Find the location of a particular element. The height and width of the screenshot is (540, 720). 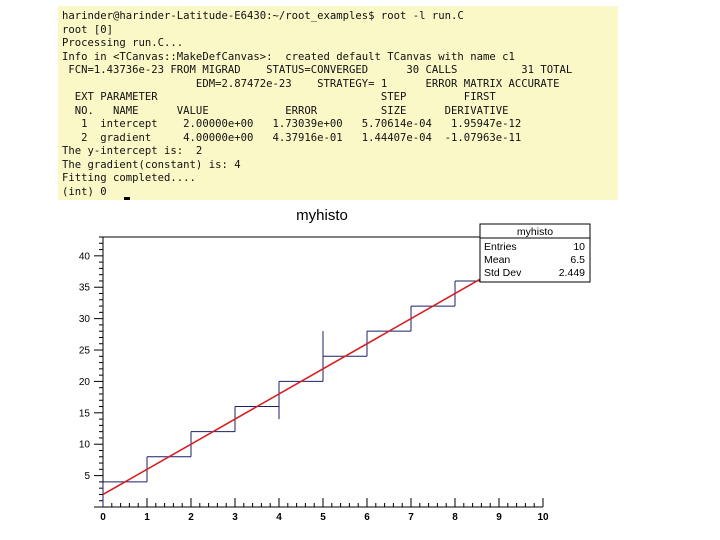

x-tick-label: 2 is located at coordinates (191, 517).